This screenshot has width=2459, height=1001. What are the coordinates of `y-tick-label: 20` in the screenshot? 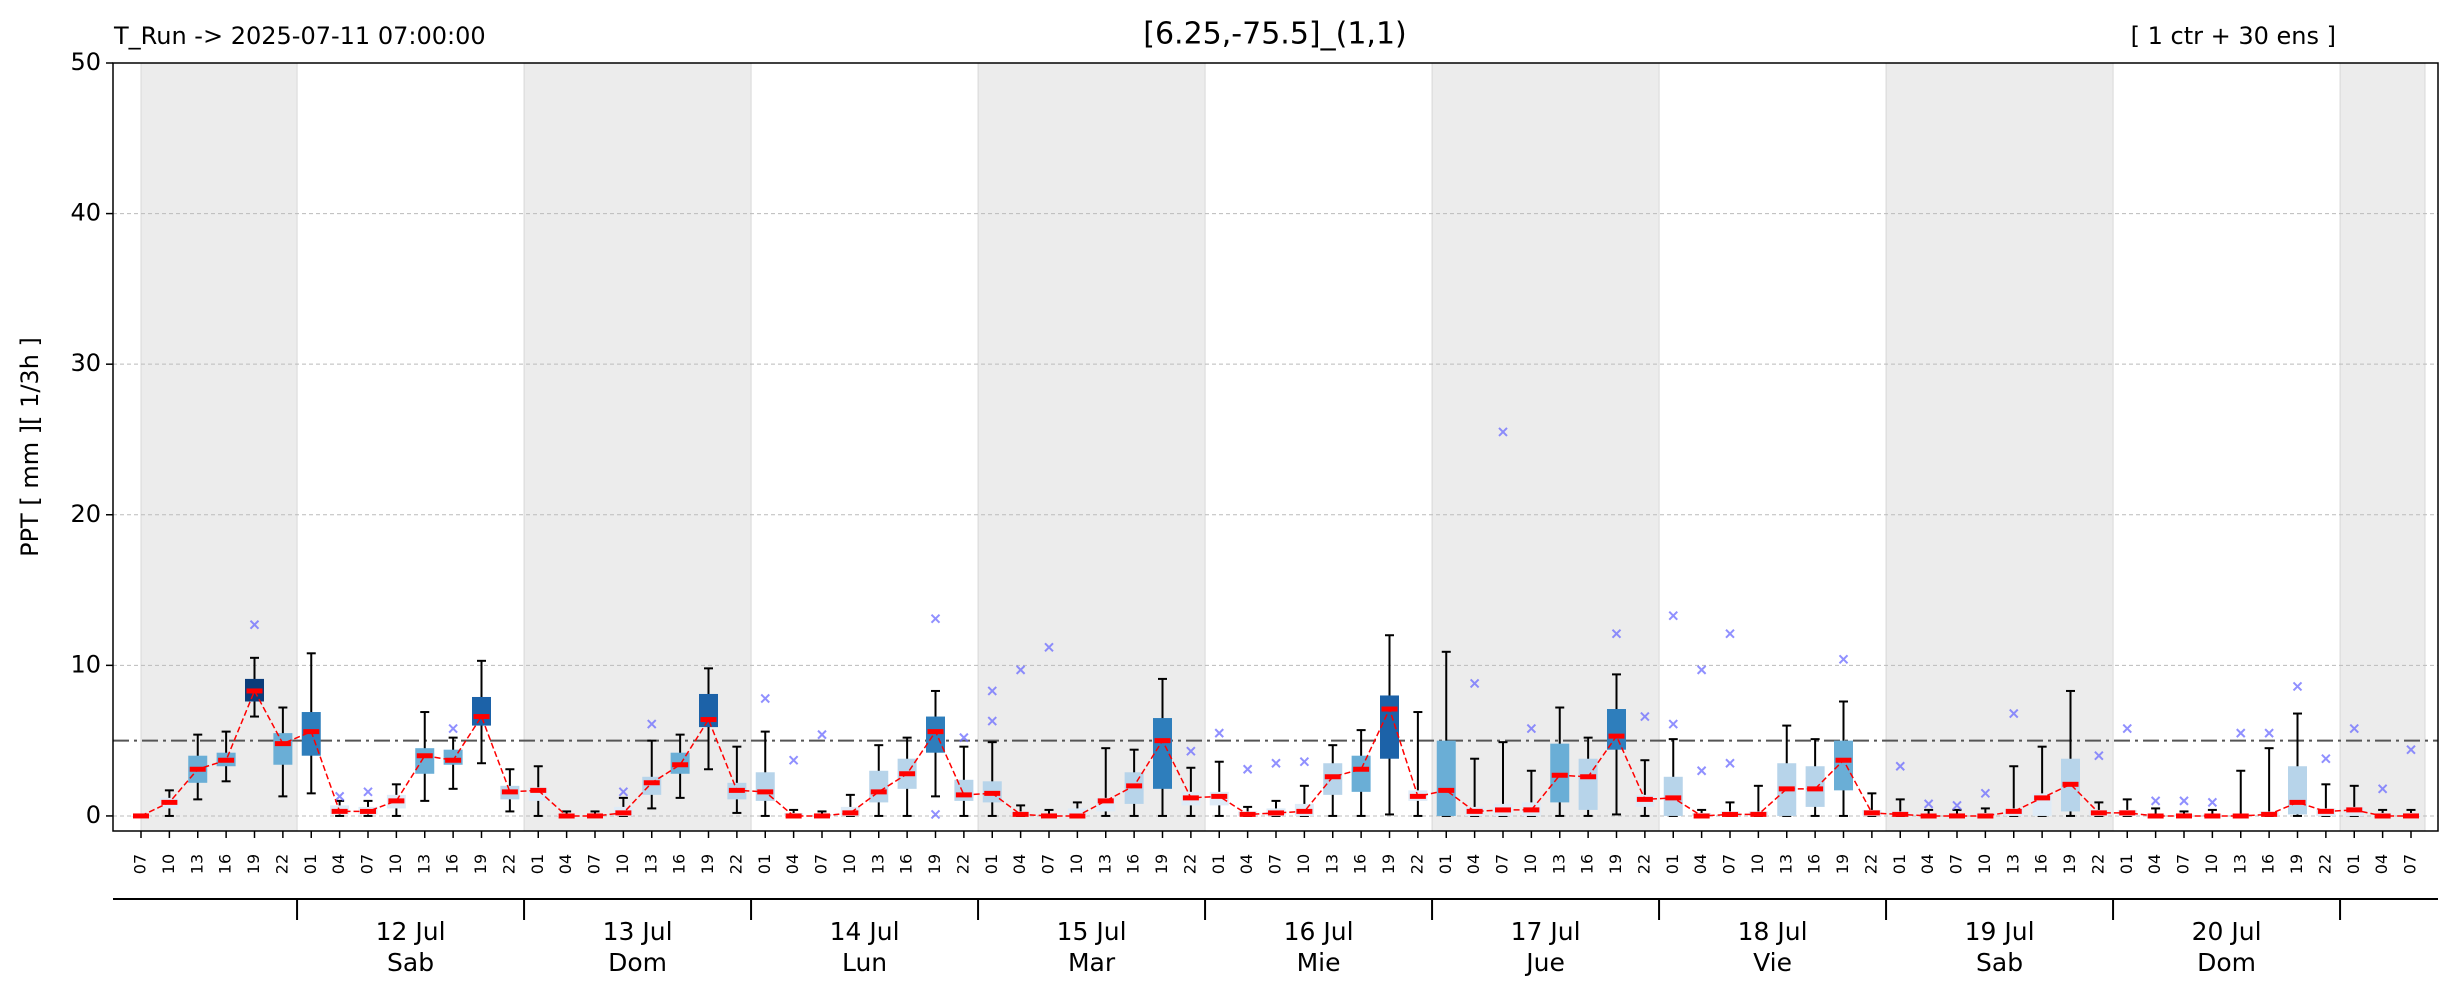 It's located at (85, 514).